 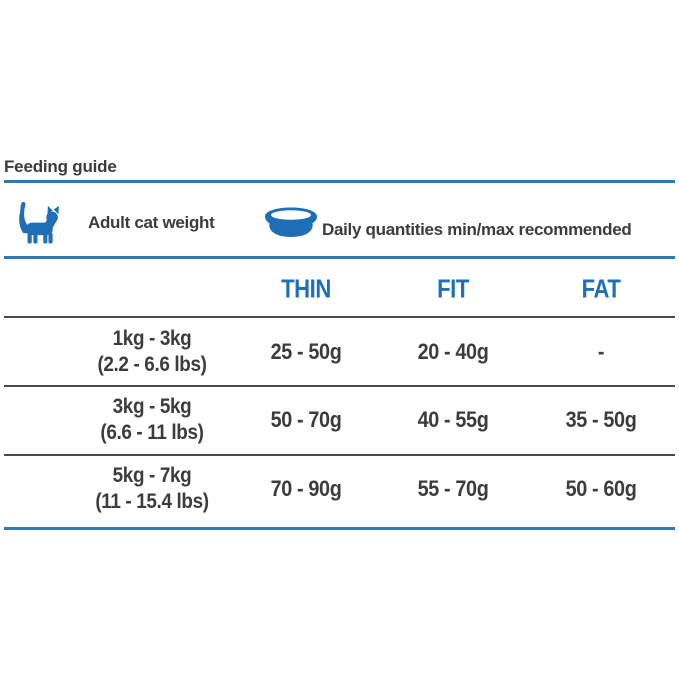 I want to click on food-bowl-icon, so click(x=291, y=222).